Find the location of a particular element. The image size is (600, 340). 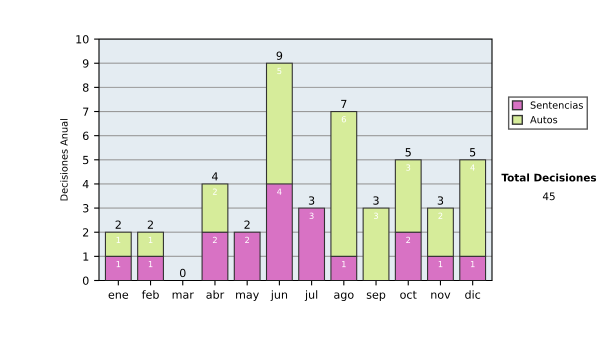

text: Total Decisiones is located at coordinates (548, 177).